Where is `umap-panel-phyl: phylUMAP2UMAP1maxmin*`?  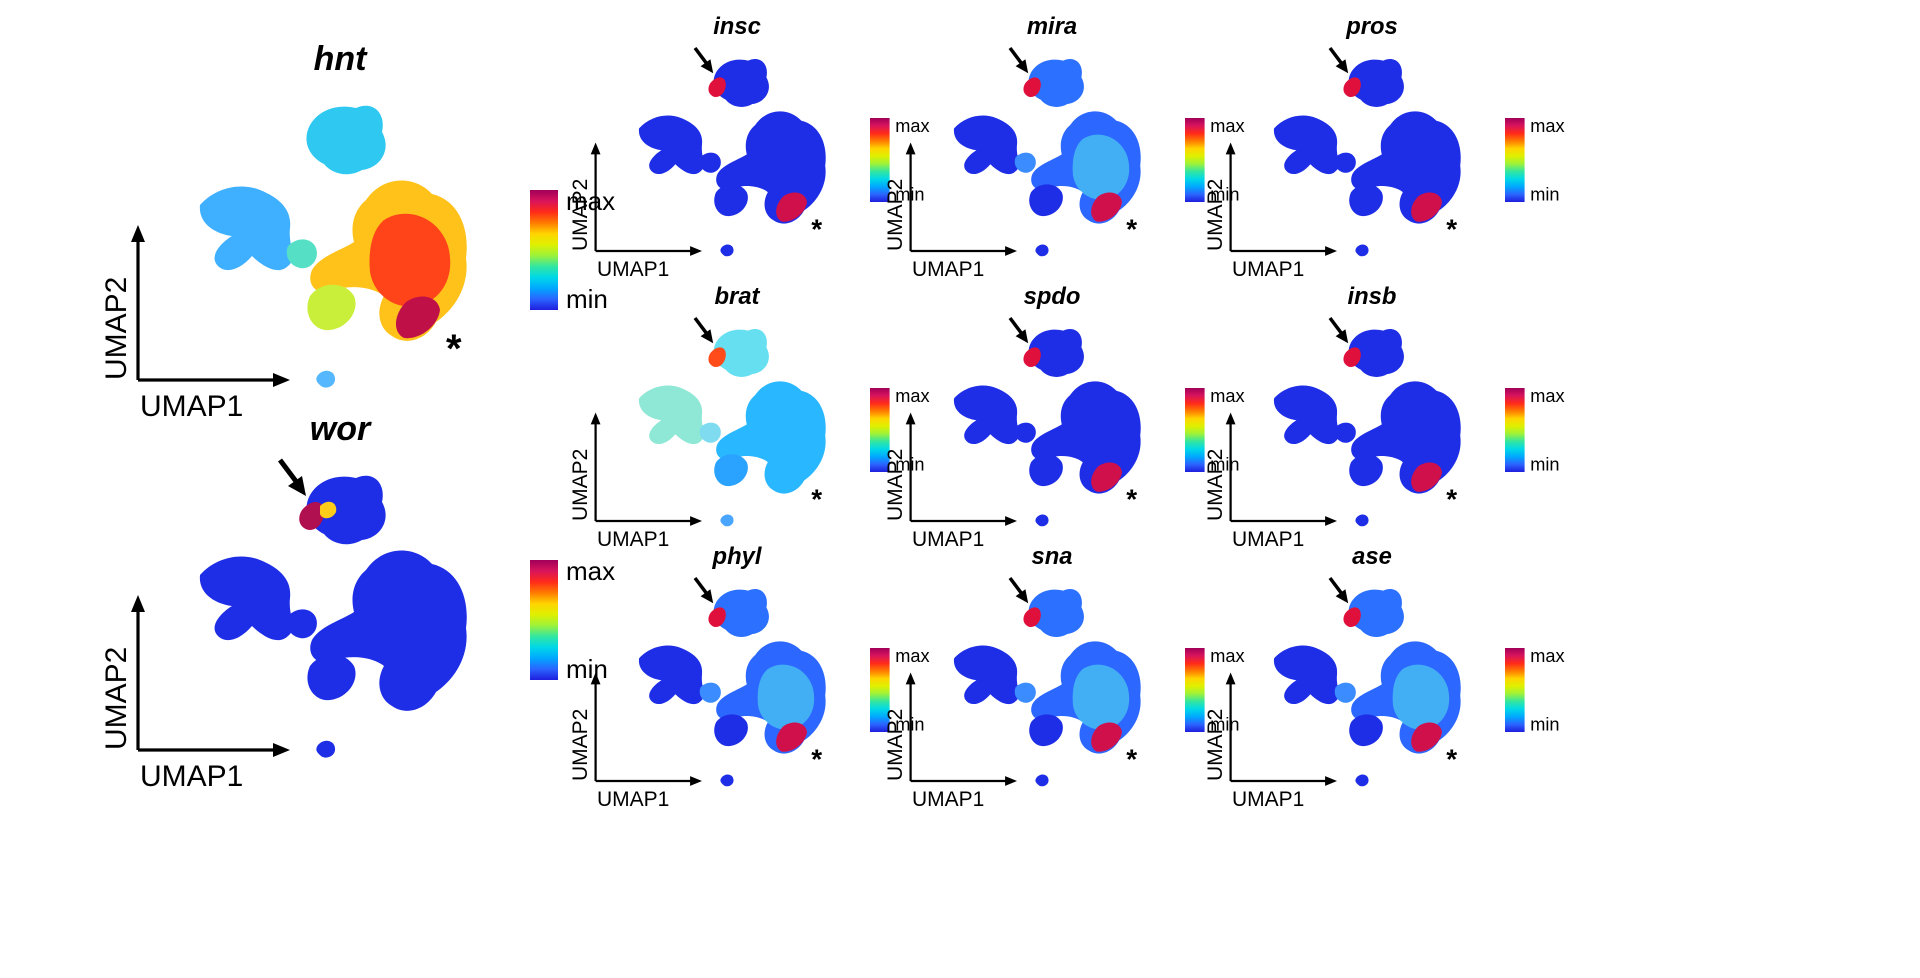 umap-panel-phyl: phylUMAP2UMAP1maxmin* is located at coordinates (749, 677).